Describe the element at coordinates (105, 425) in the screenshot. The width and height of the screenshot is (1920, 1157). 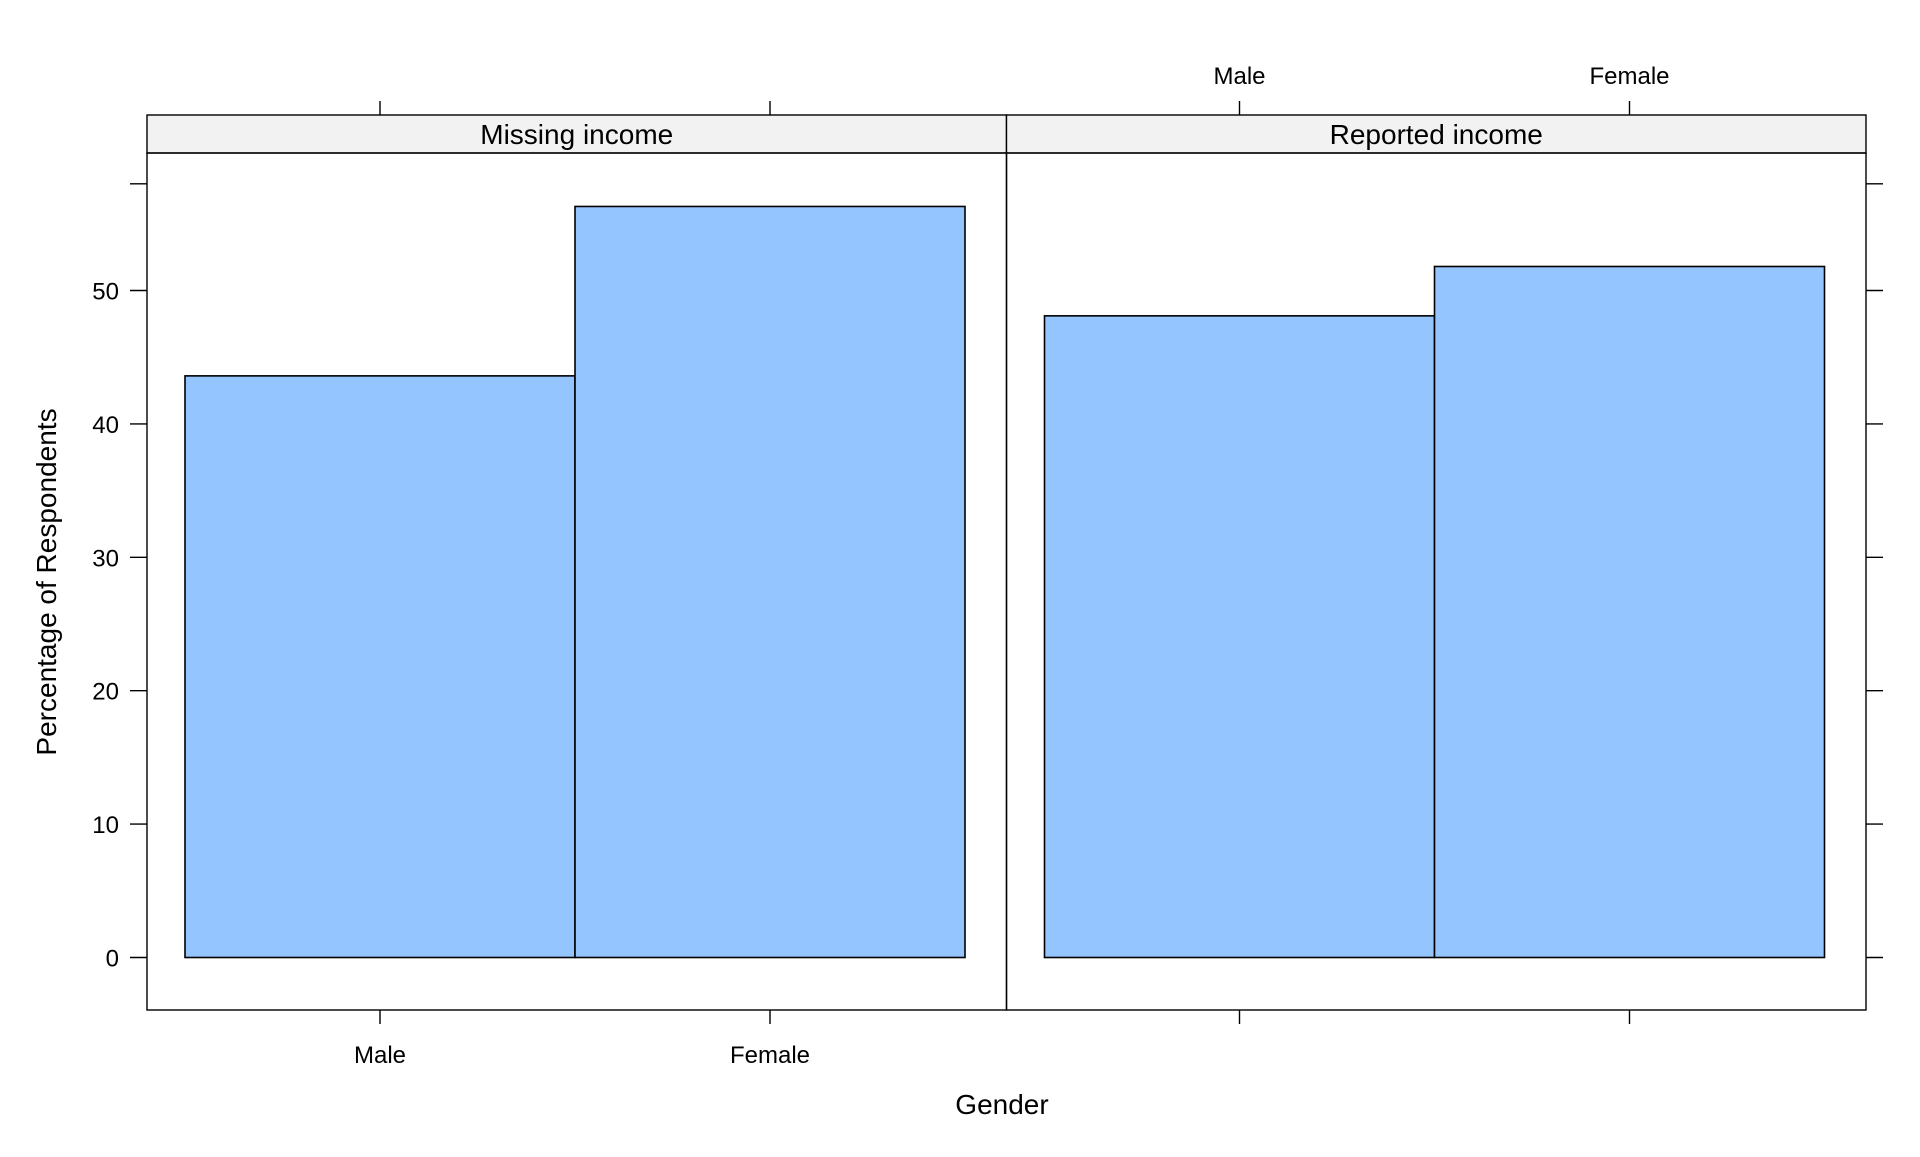
I see `y-tick-label-40: 40` at that location.